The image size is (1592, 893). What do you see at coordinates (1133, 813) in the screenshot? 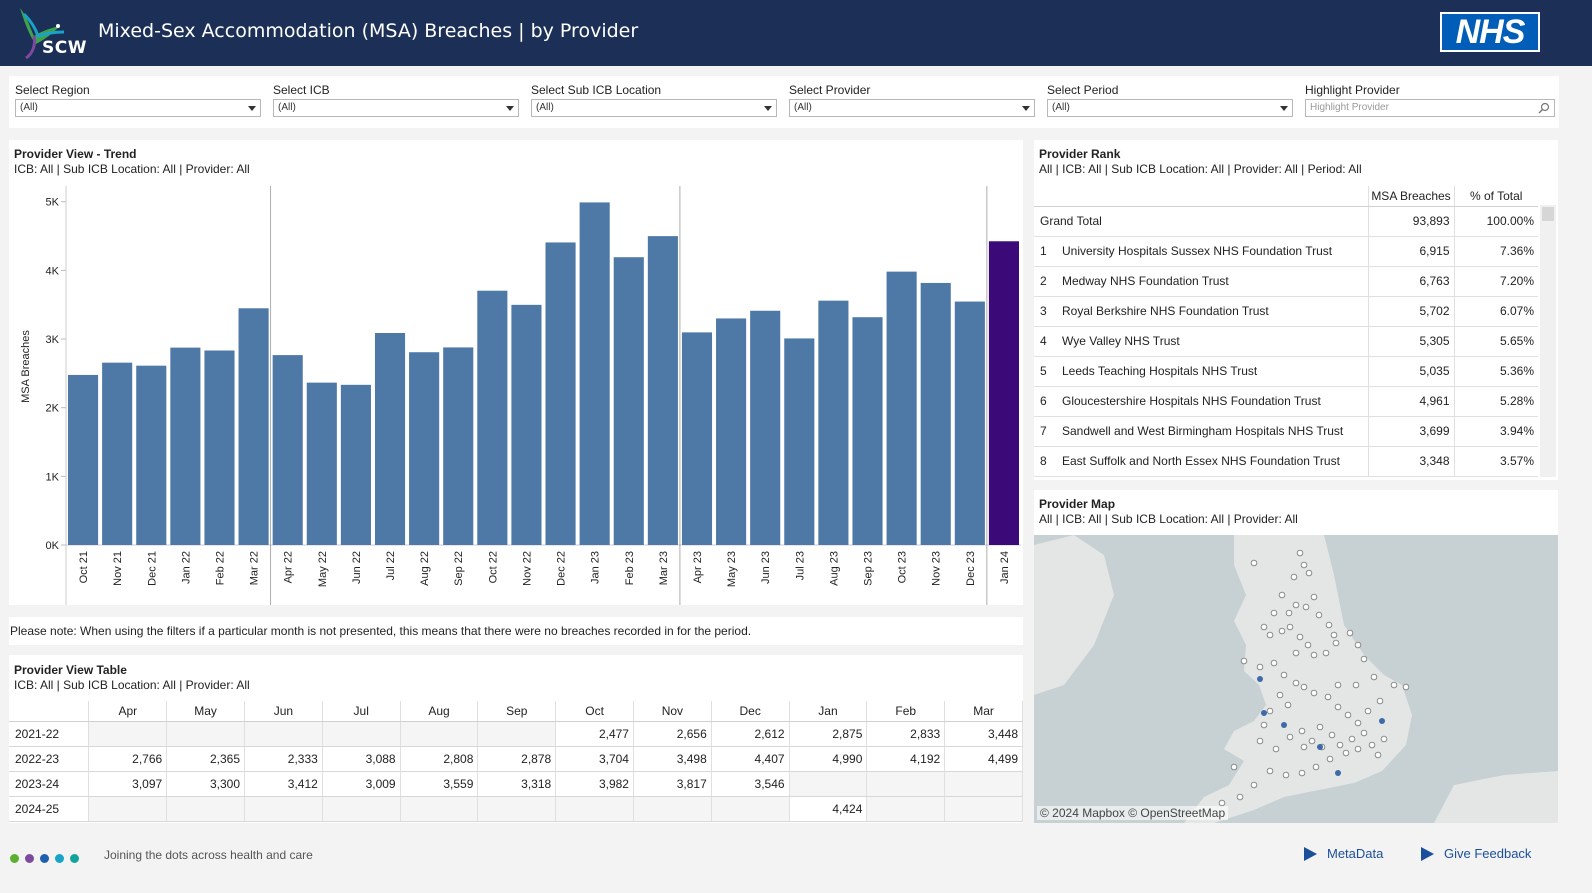
I see `map-credit: © 2024 Mapbox © OpenStreetMap` at bounding box center [1133, 813].